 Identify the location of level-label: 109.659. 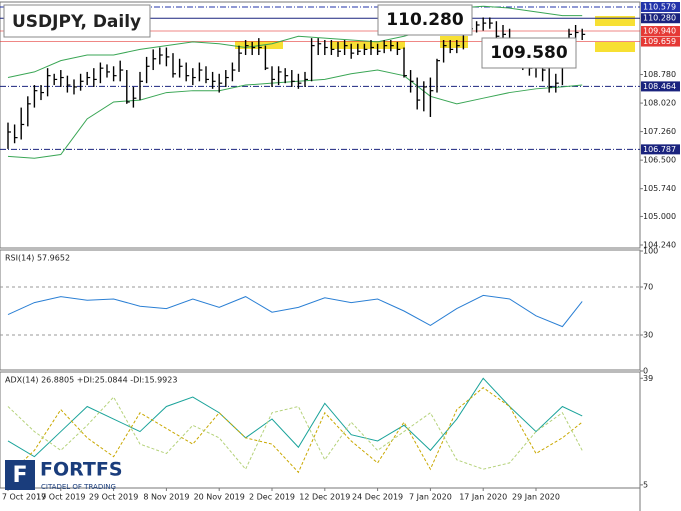
(659, 41).